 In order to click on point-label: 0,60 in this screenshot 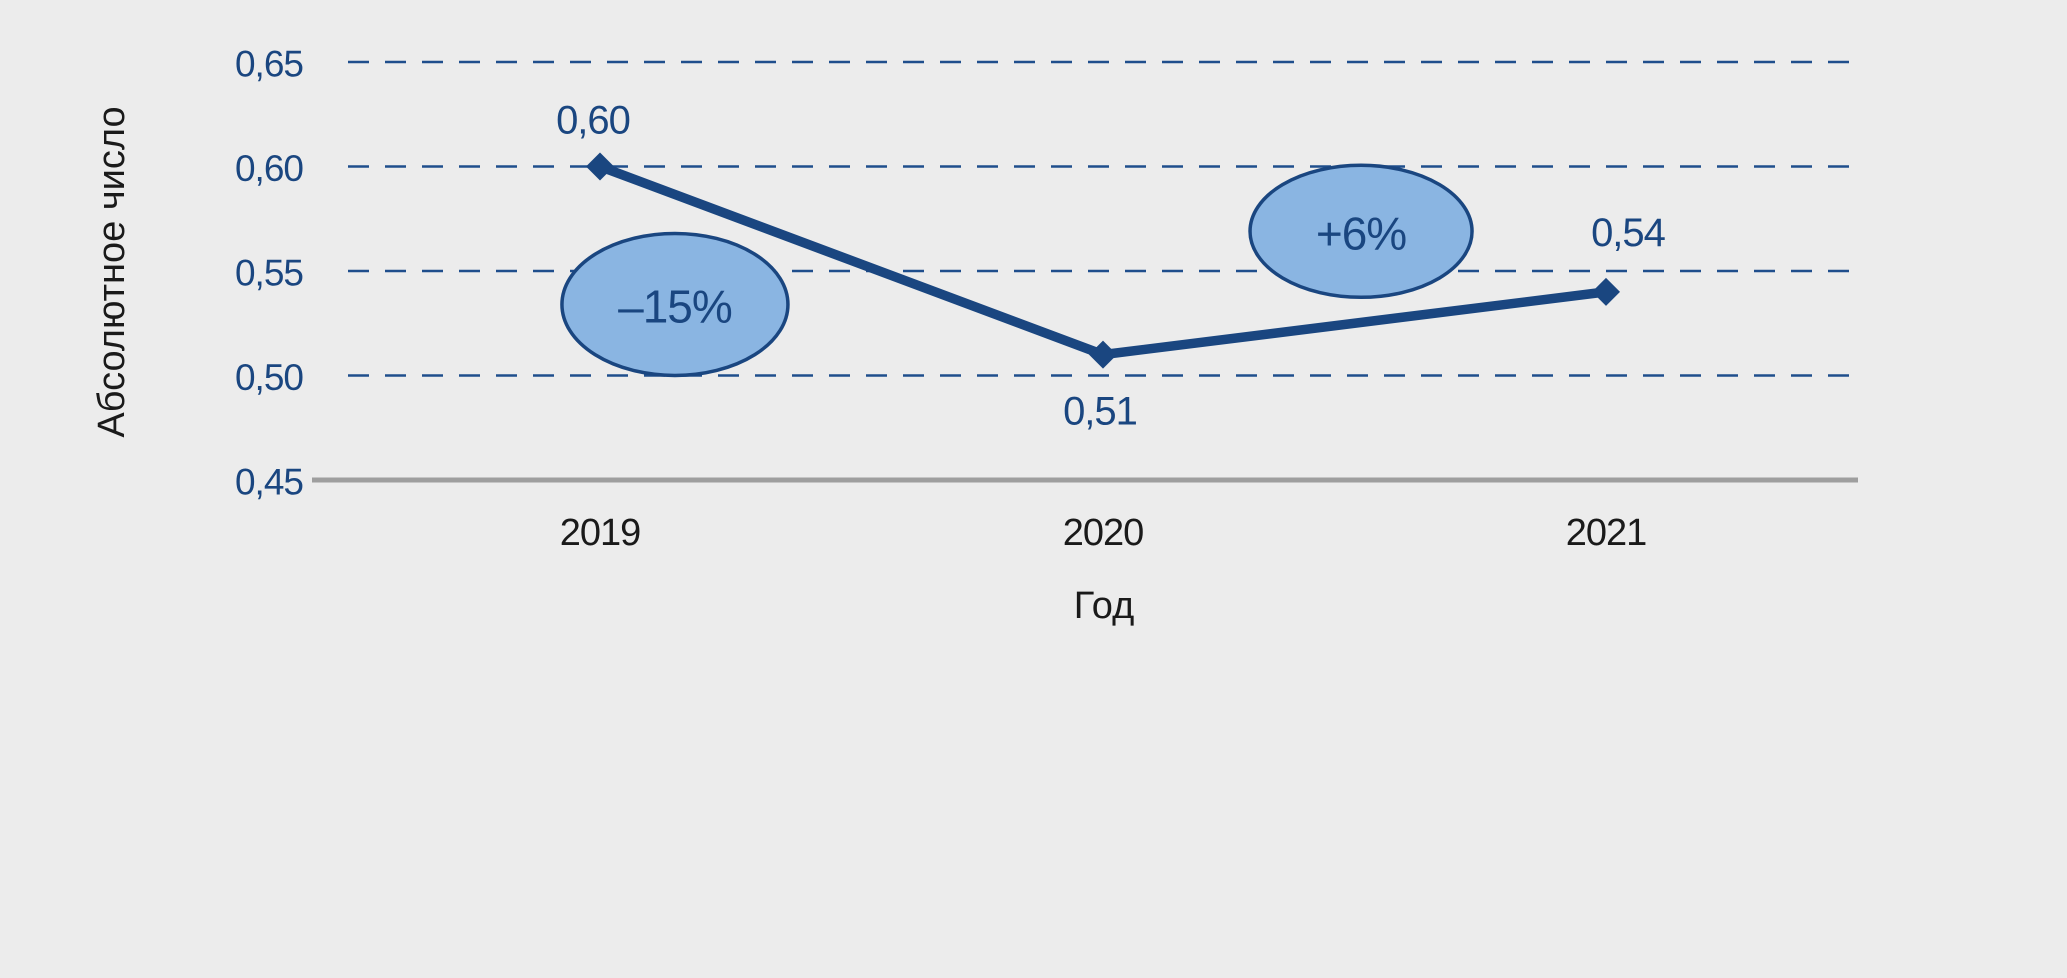, I will do `click(593, 121)`.